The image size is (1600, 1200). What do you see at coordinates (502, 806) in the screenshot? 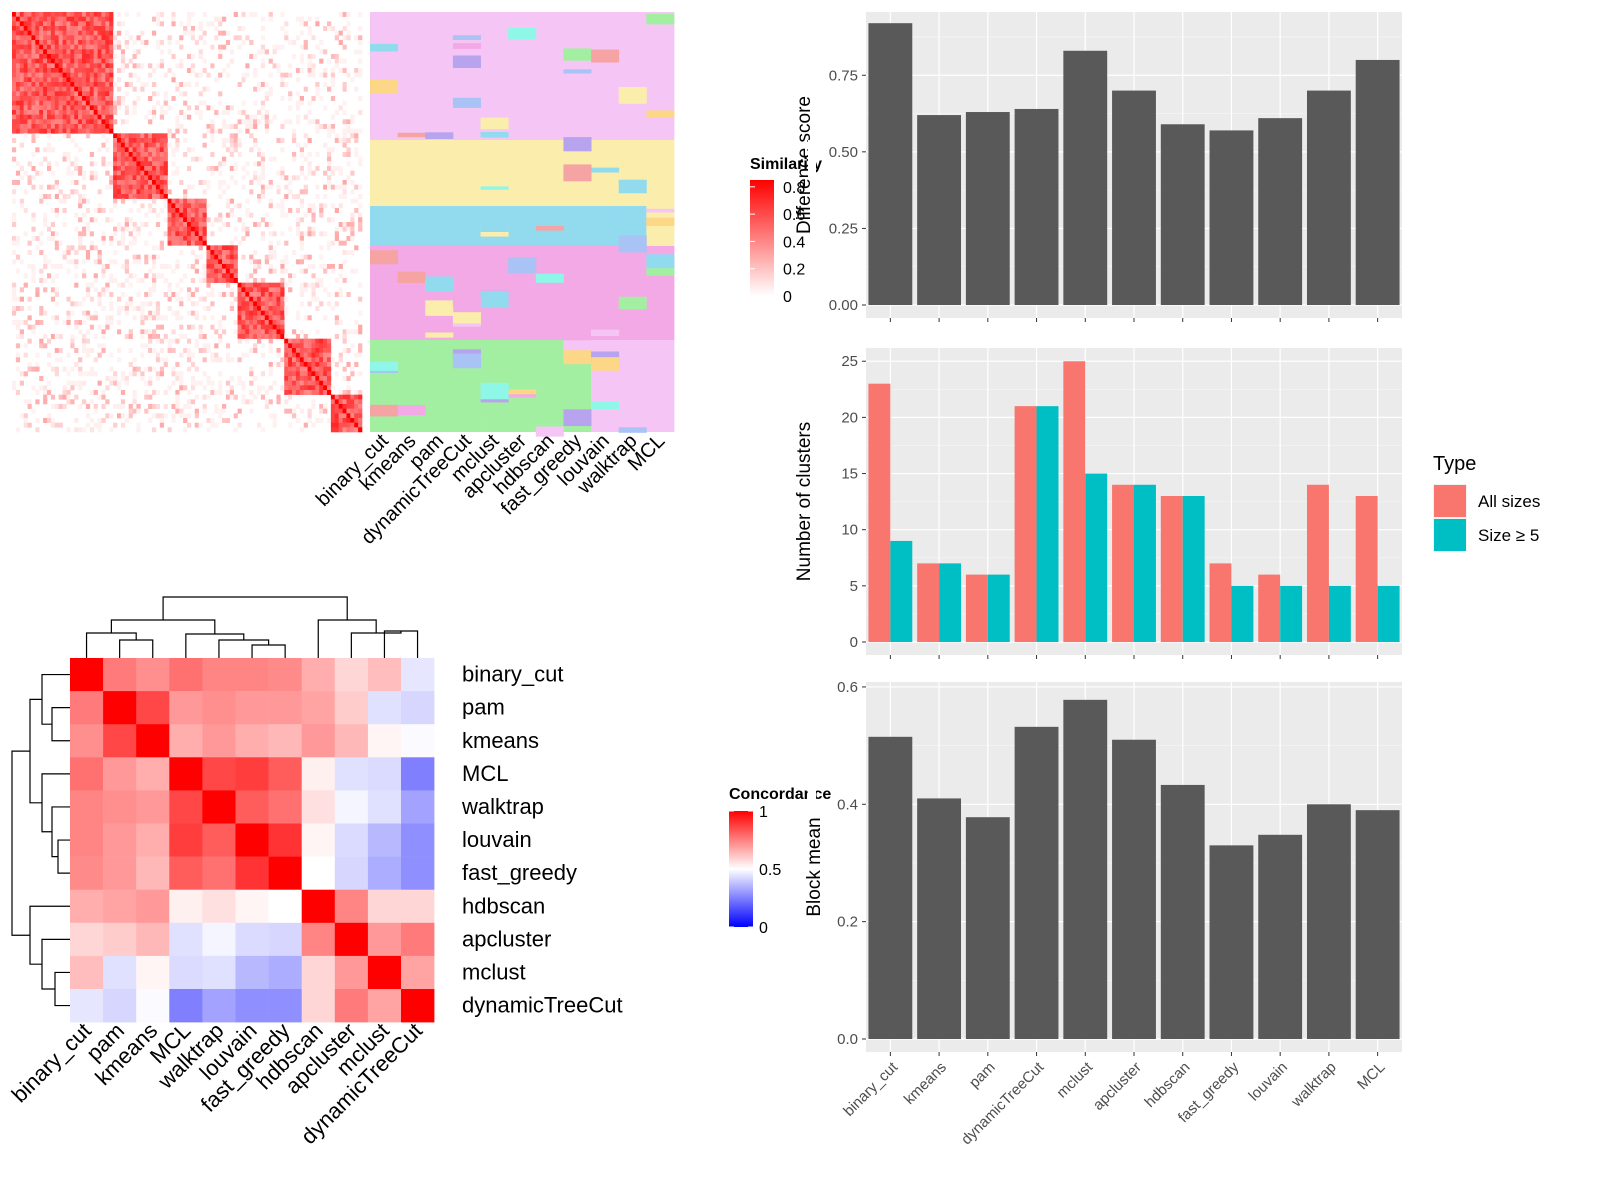
I see `row-label: walktrap` at bounding box center [502, 806].